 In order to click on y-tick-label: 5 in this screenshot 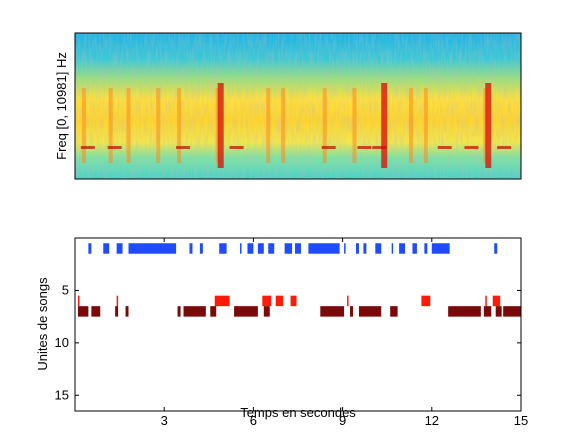, I will do `click(65, 289)`.